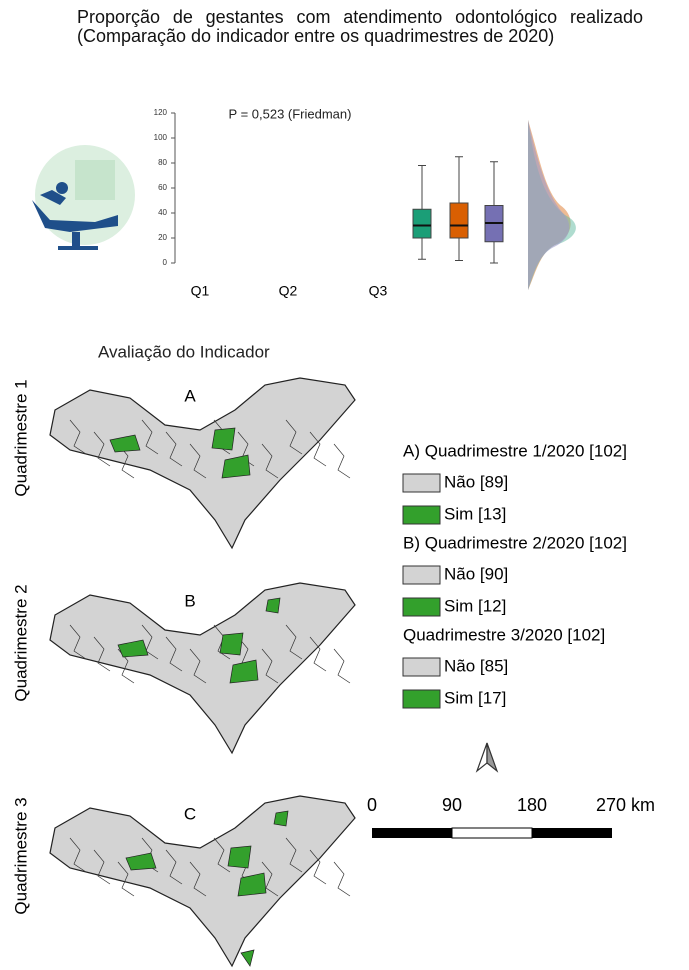 This screenshot has height=970, width=689. I want to click on scale-label: 0, so click(372, 805).